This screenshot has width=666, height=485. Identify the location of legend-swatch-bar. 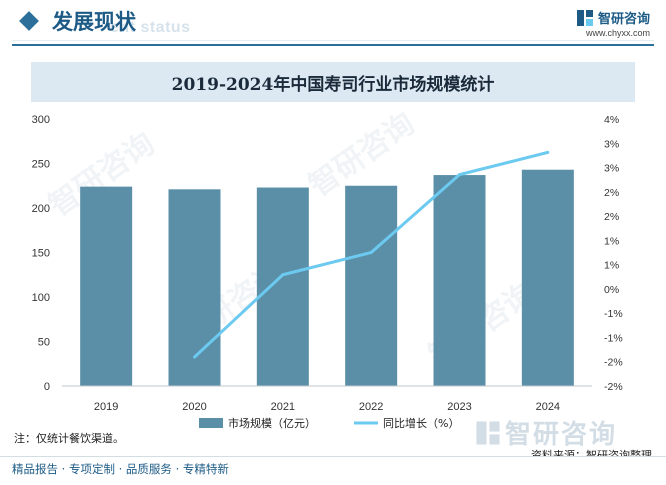
(211, 423).